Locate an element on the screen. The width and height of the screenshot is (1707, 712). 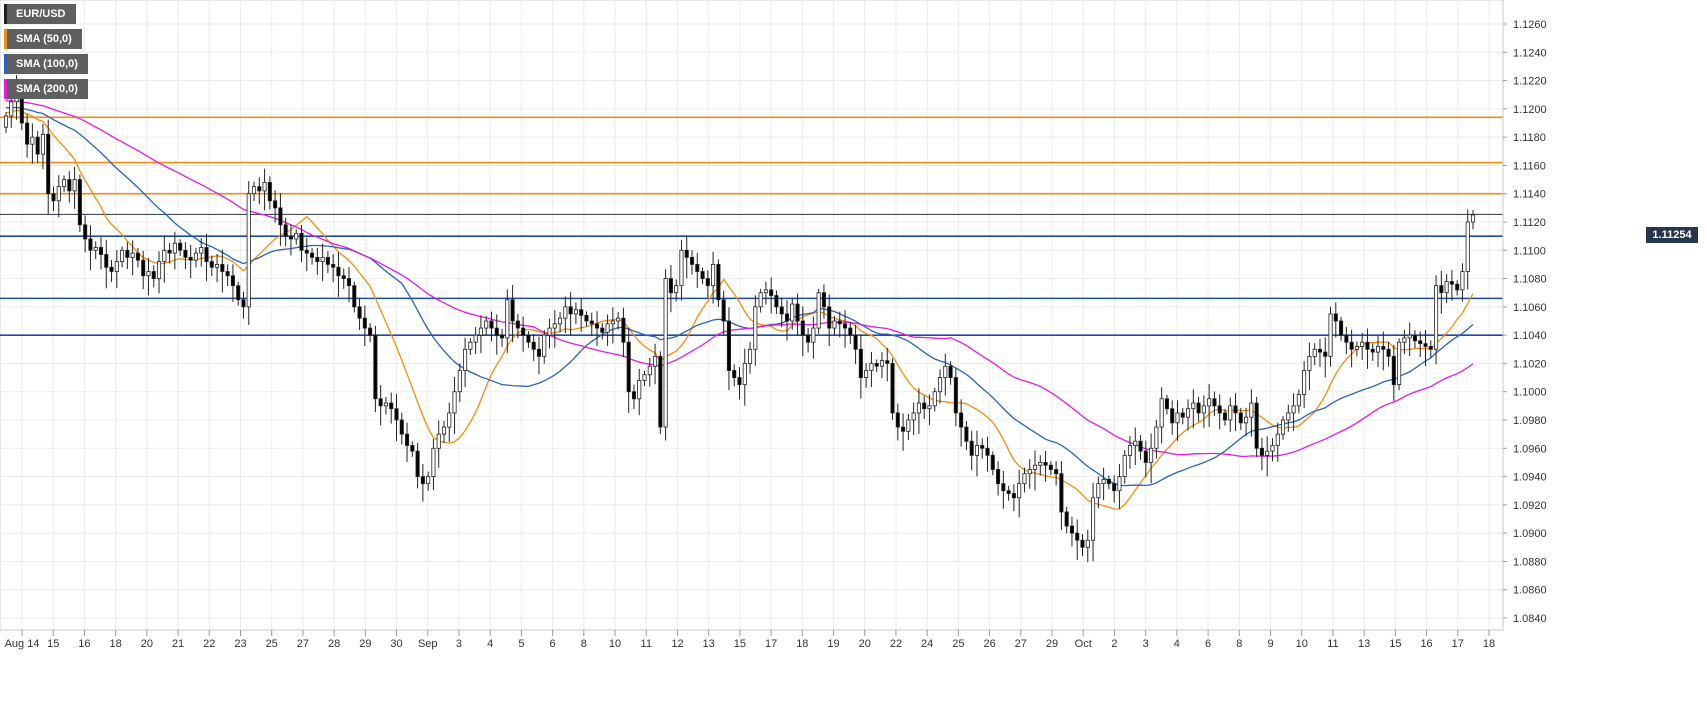
y-tick-label: 1.0980 is located at coordinates (1530, 421).